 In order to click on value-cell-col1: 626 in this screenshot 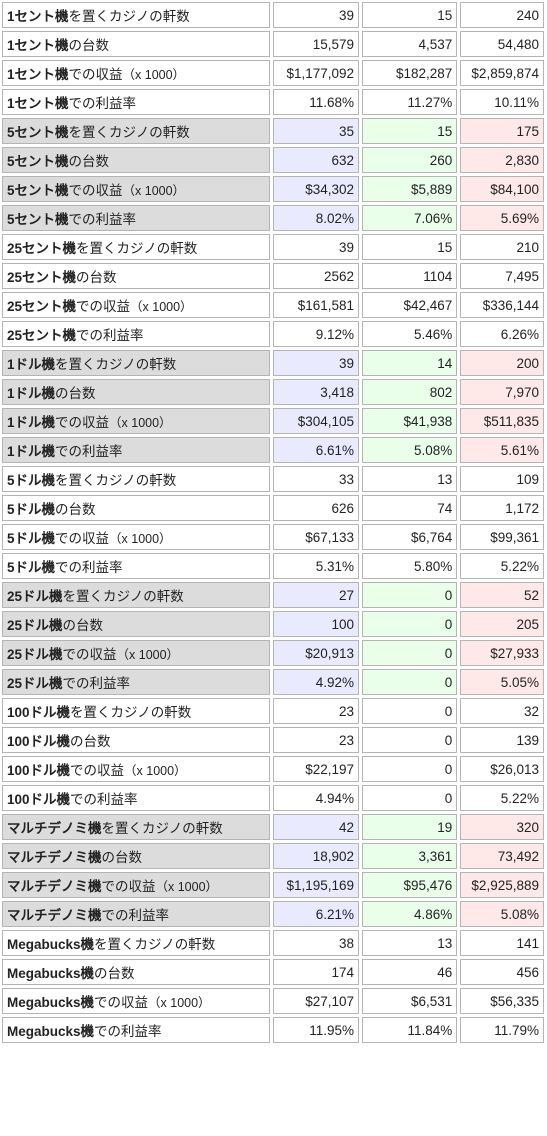, I will do `click(316, 508)`.